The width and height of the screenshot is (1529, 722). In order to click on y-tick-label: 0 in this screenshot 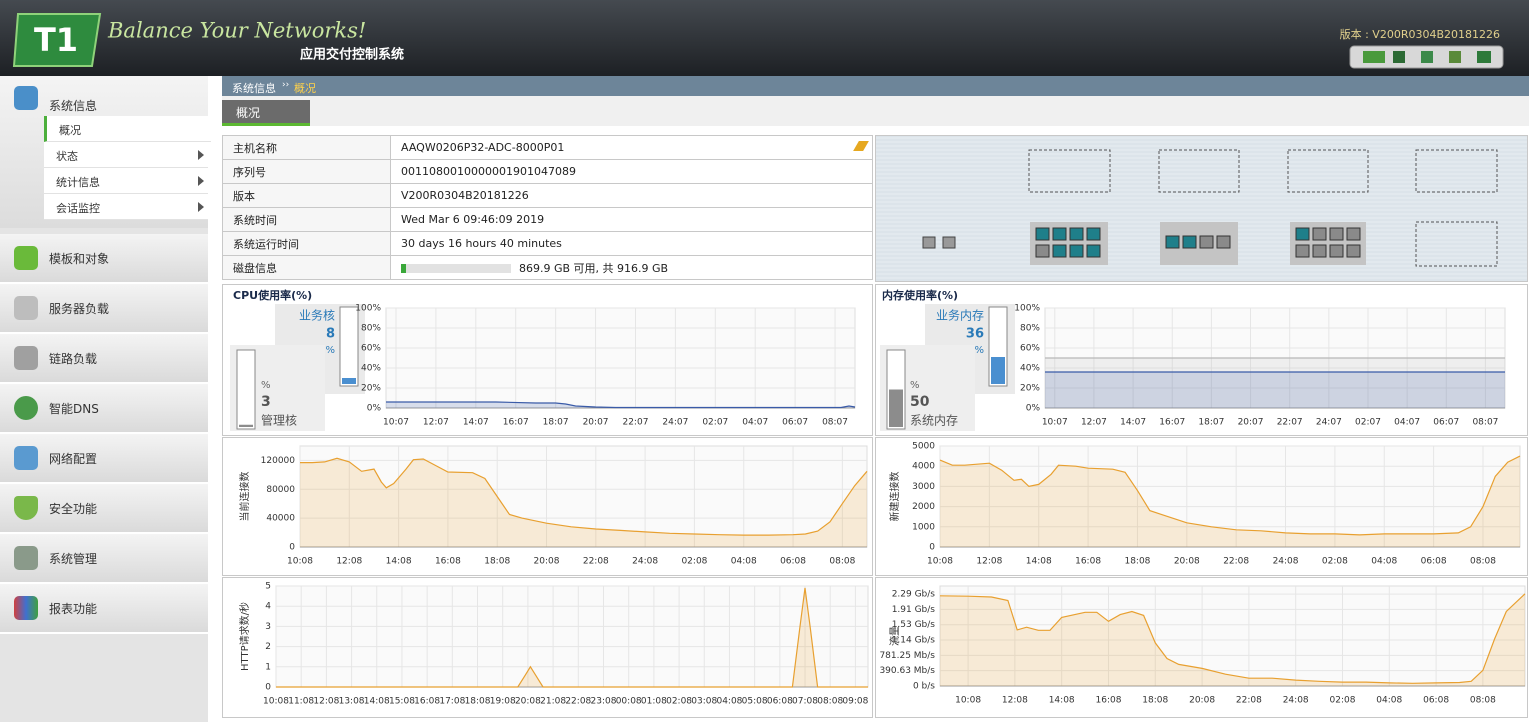, I will do `click(292, 548)`.